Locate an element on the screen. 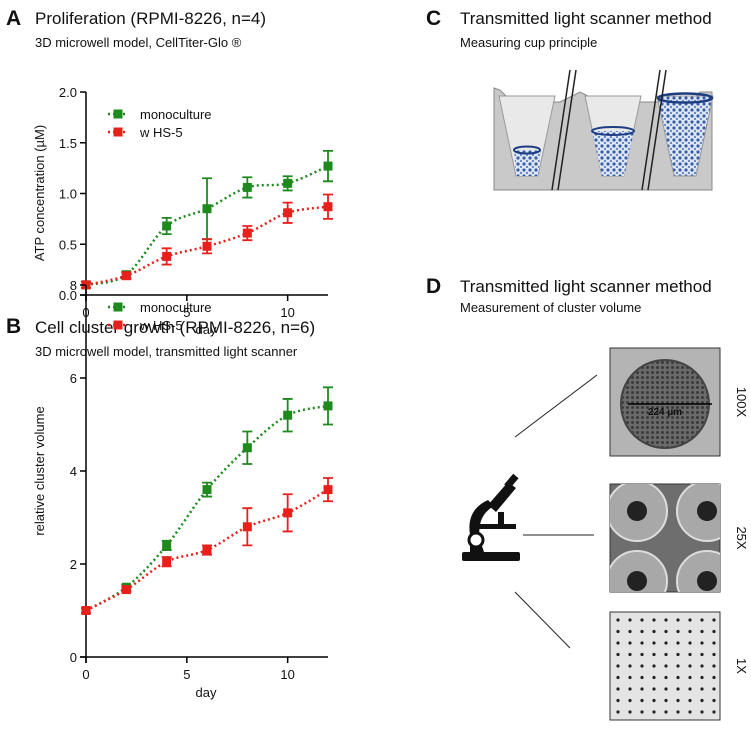 This screenshot has width=751, height=738. panel-letter: C is located at coordinates (433, 18).